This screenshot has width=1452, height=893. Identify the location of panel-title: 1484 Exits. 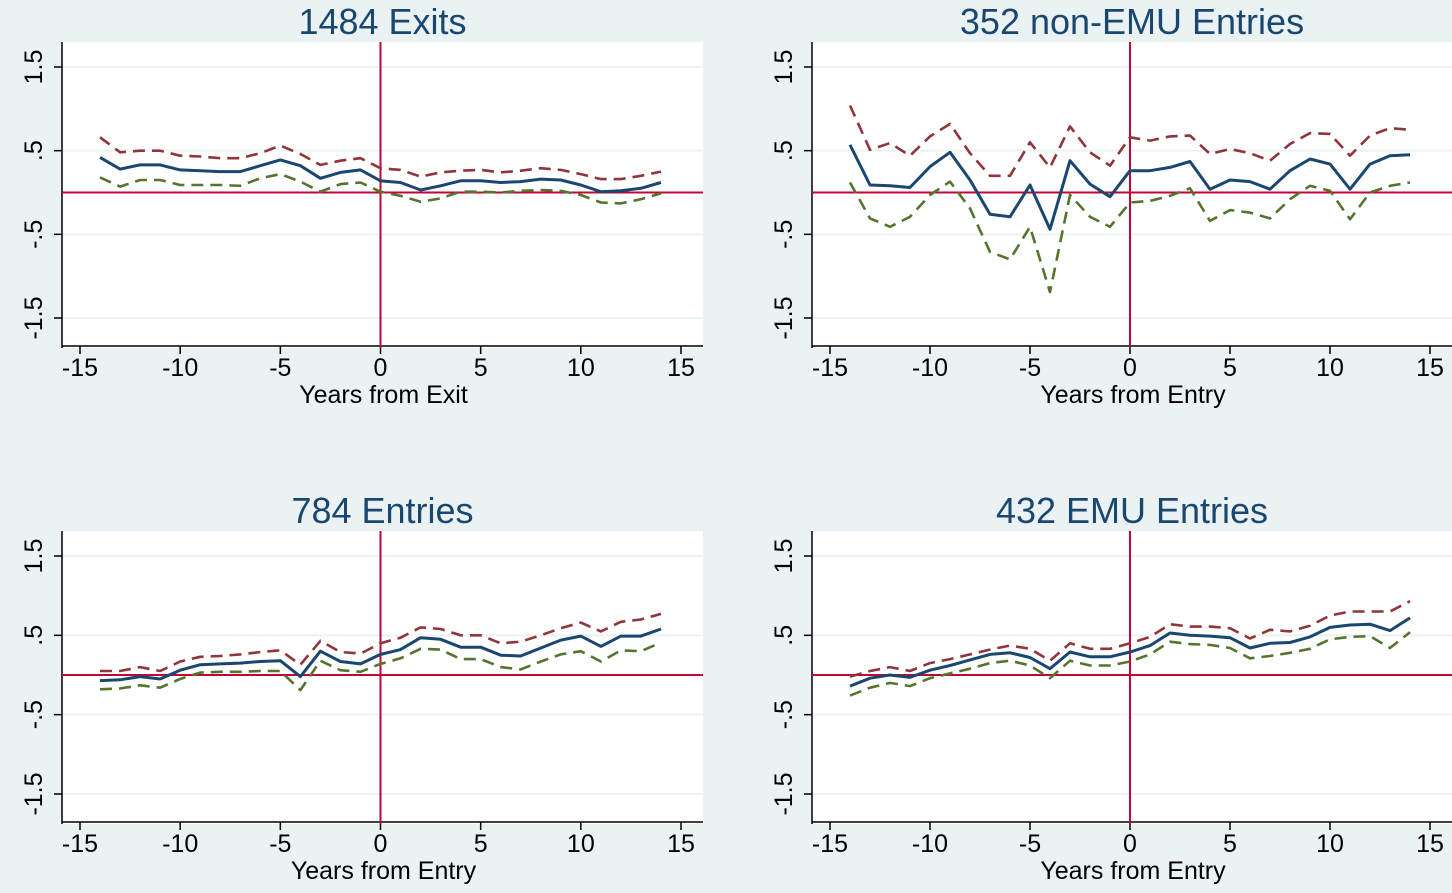
(382, 21).